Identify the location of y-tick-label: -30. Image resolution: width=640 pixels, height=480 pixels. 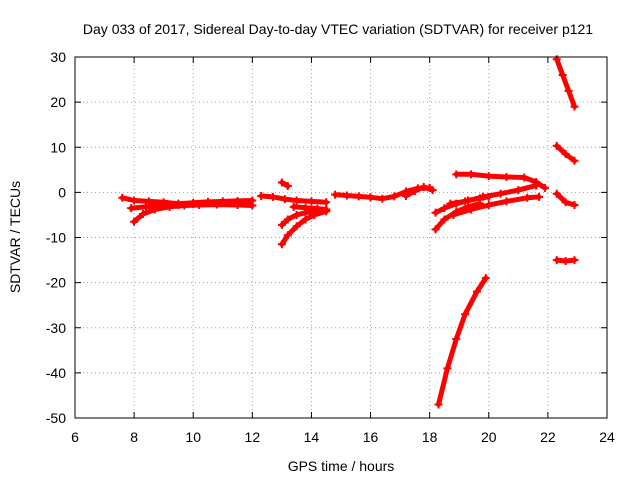
(56, 328).